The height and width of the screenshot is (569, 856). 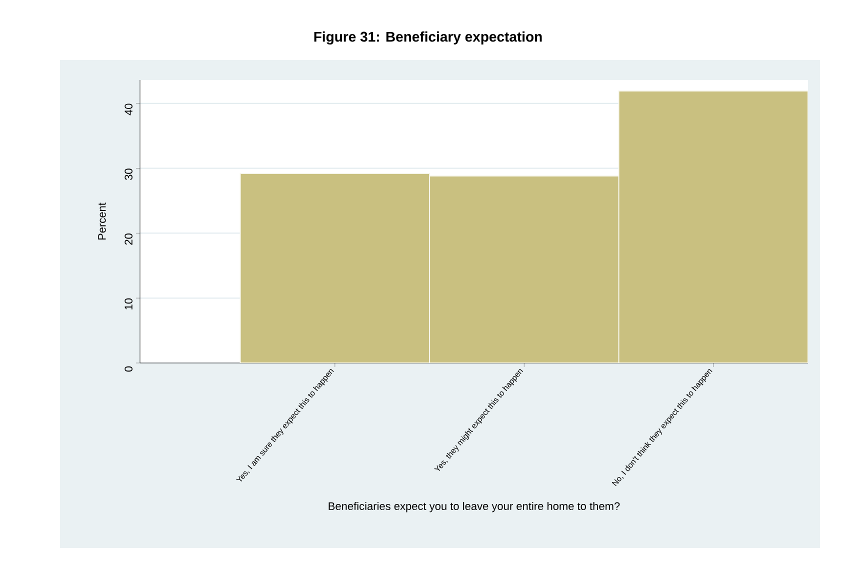 What do you see at coordinates (128, 110) in the screenshot?
I see `y-tick-label: 40` at bounding box center [128, 110].